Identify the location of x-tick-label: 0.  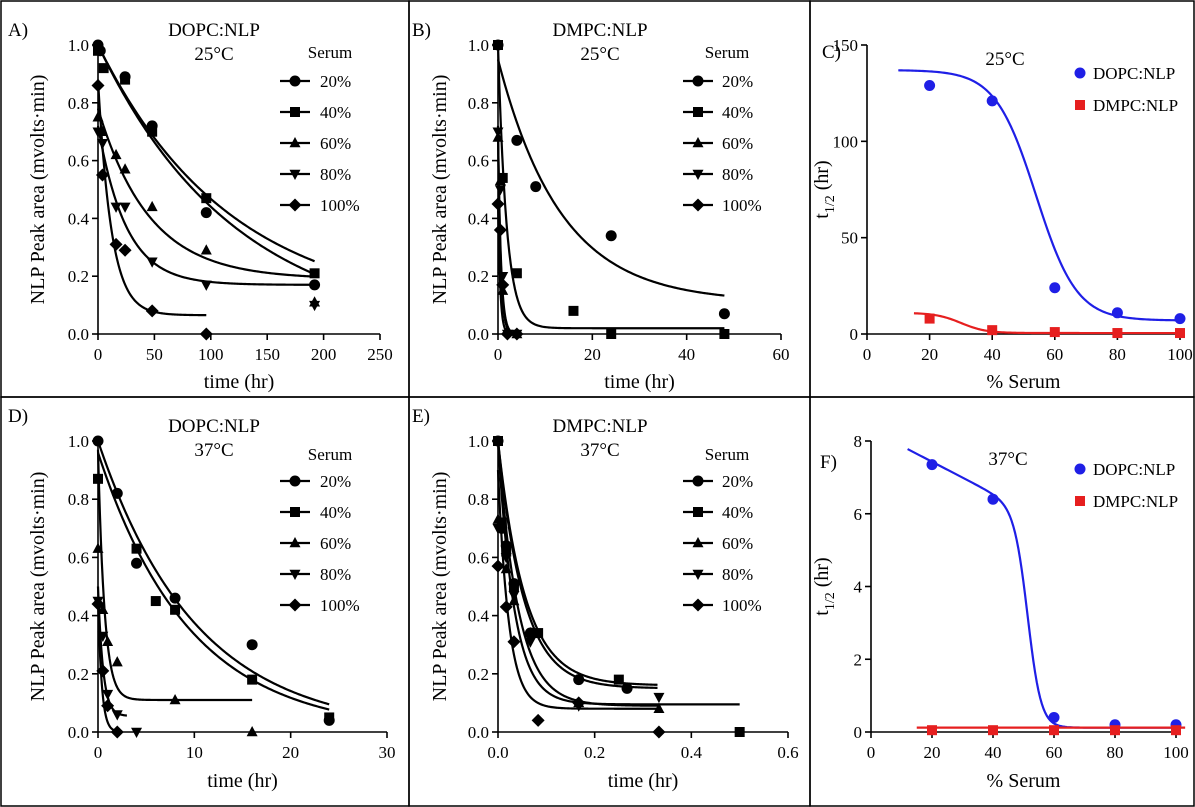
(98, 752).